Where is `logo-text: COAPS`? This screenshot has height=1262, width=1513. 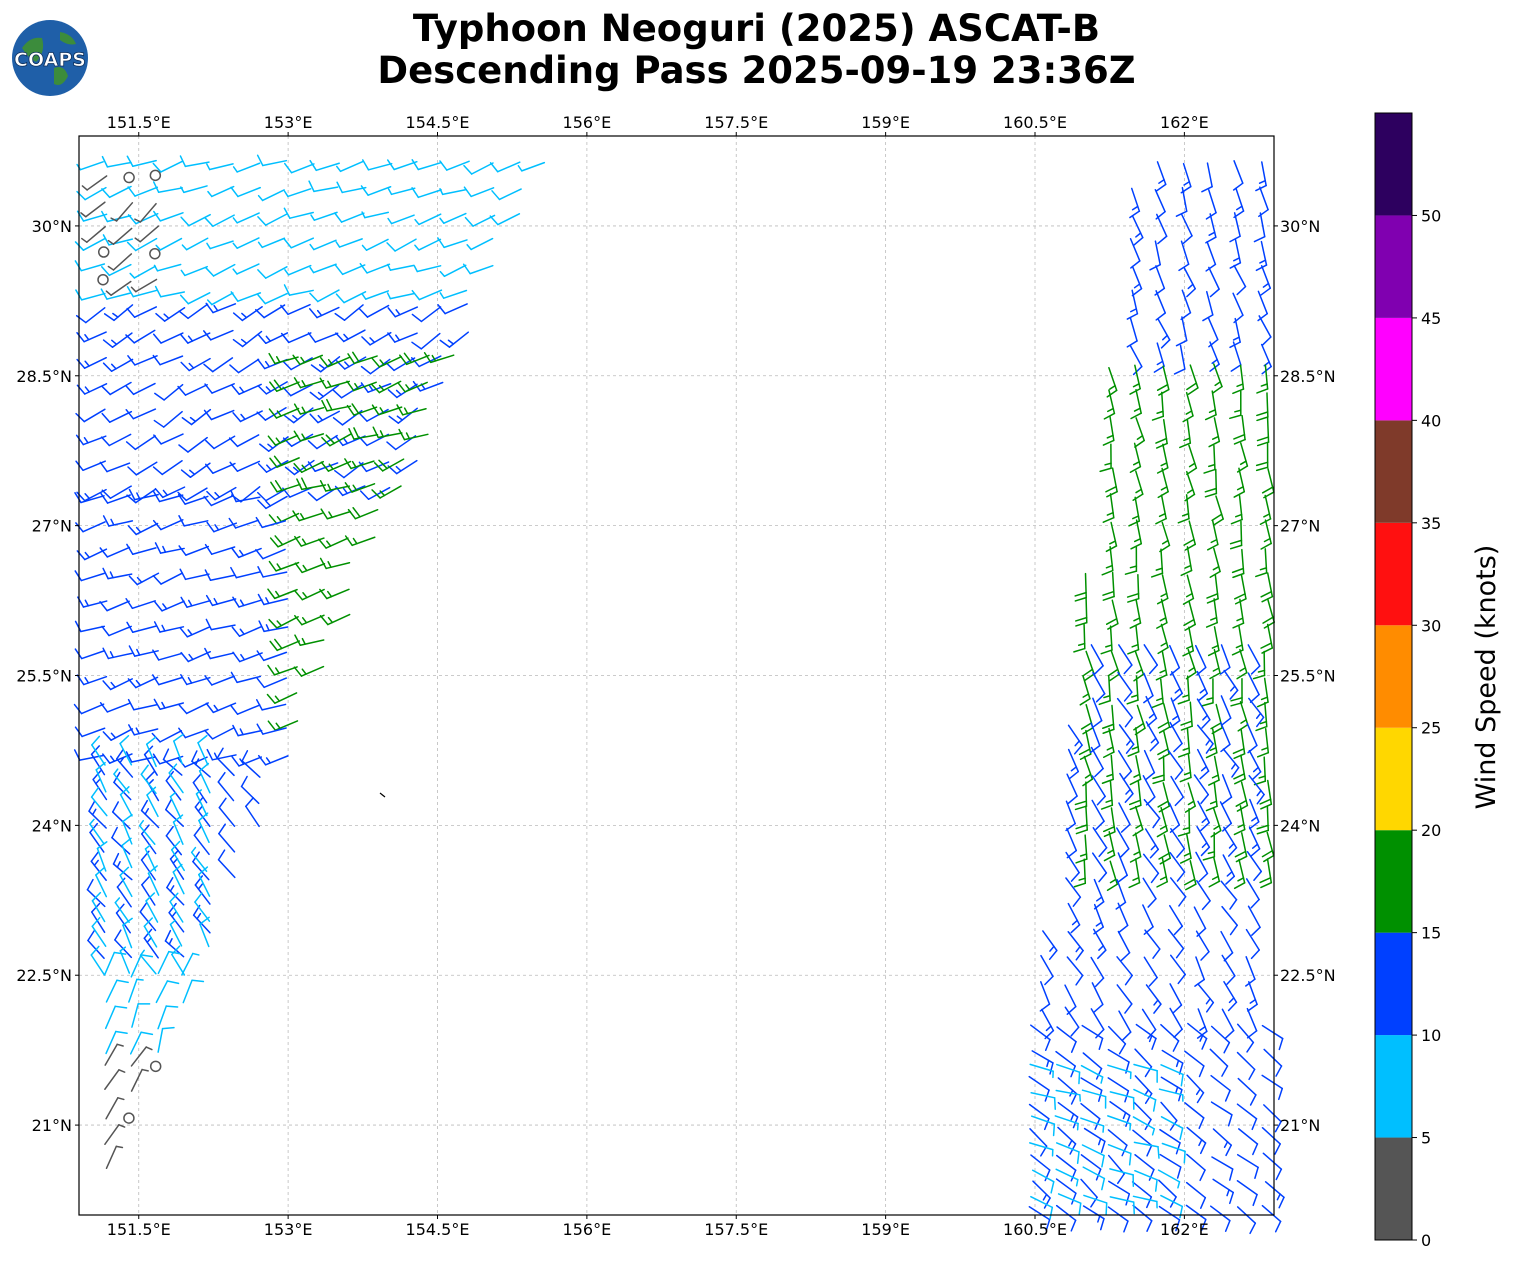
logo-text: COAPS is located at coordinates (50, 60).